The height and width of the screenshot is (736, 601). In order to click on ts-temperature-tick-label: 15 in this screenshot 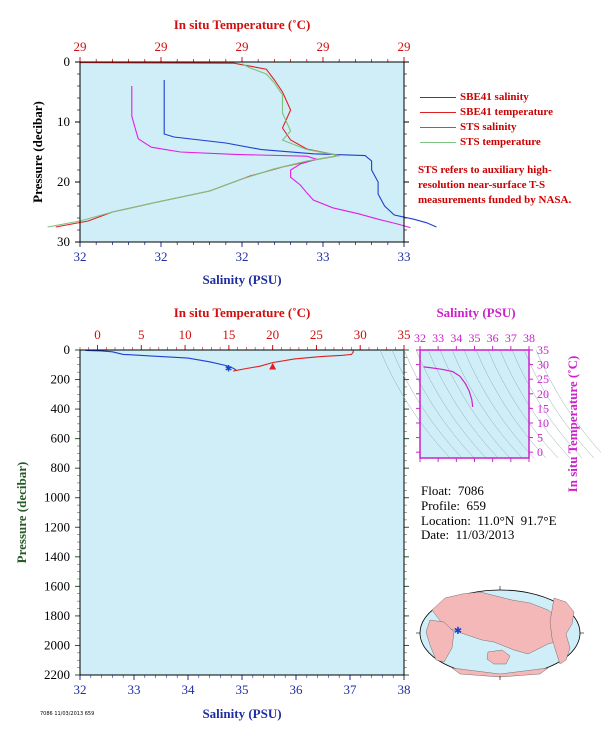, I will do `click(543, 408)`.